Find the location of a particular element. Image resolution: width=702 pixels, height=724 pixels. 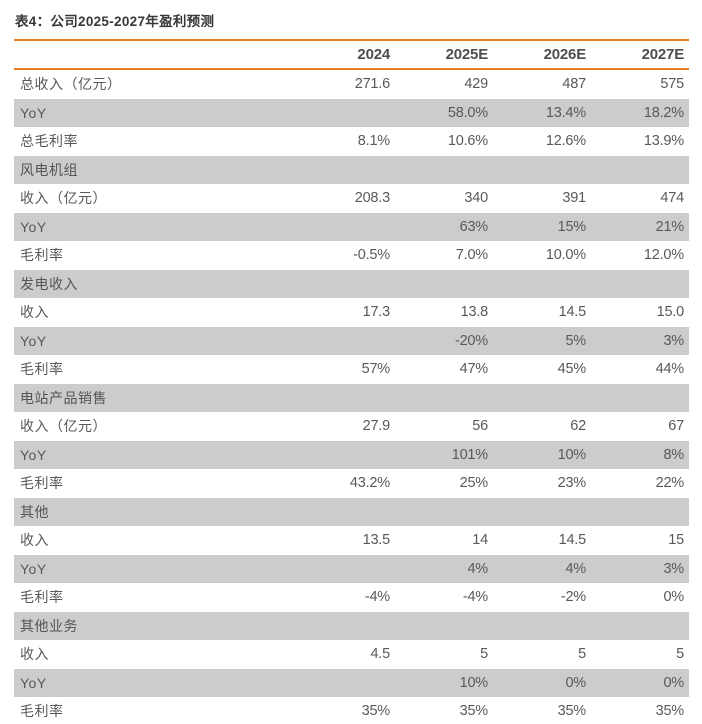

cell-value: 10% is located at coordinates (572, 454).